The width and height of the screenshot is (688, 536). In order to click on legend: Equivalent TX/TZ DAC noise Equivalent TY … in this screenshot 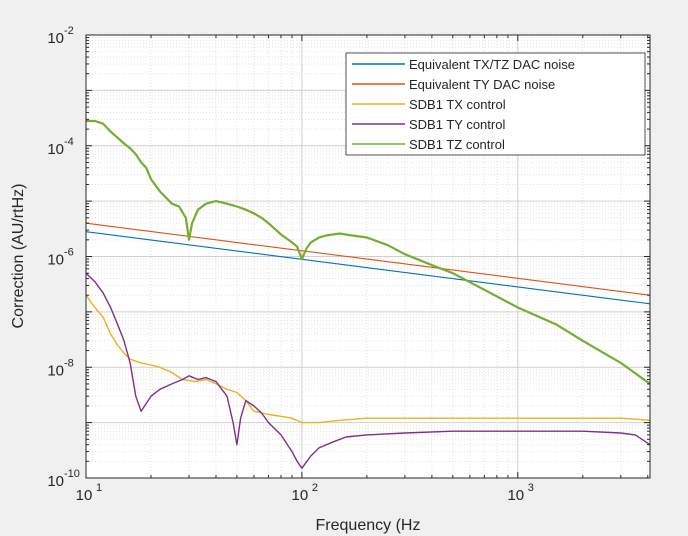, I will do `click(495, 104)`.